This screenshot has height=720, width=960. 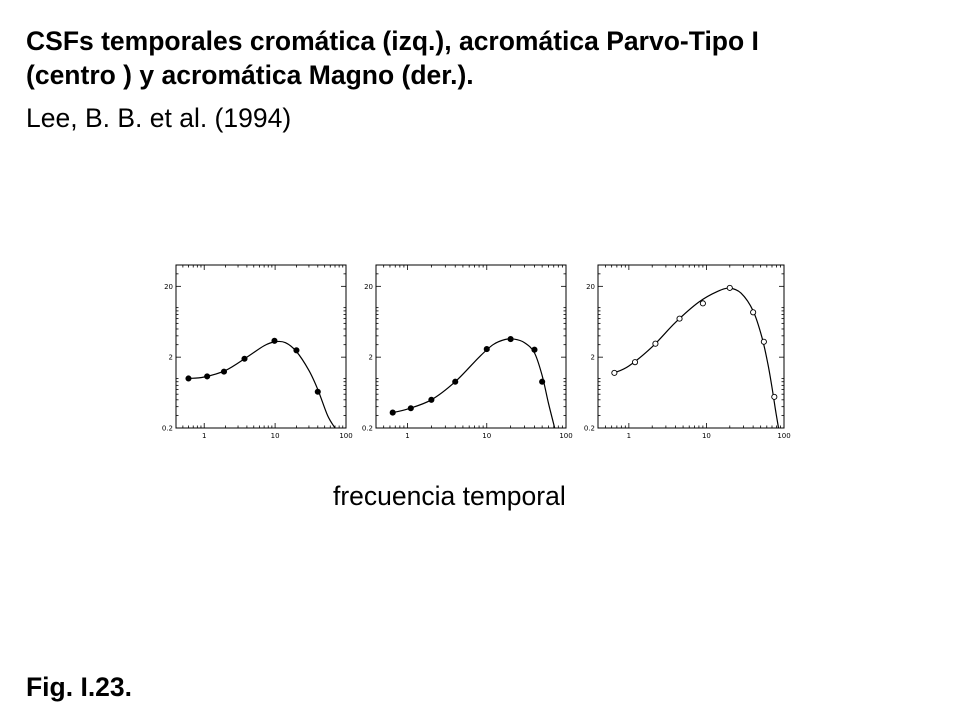 I want to click on panel-3-x-tick-label: 100, so click(x=783, y=436).